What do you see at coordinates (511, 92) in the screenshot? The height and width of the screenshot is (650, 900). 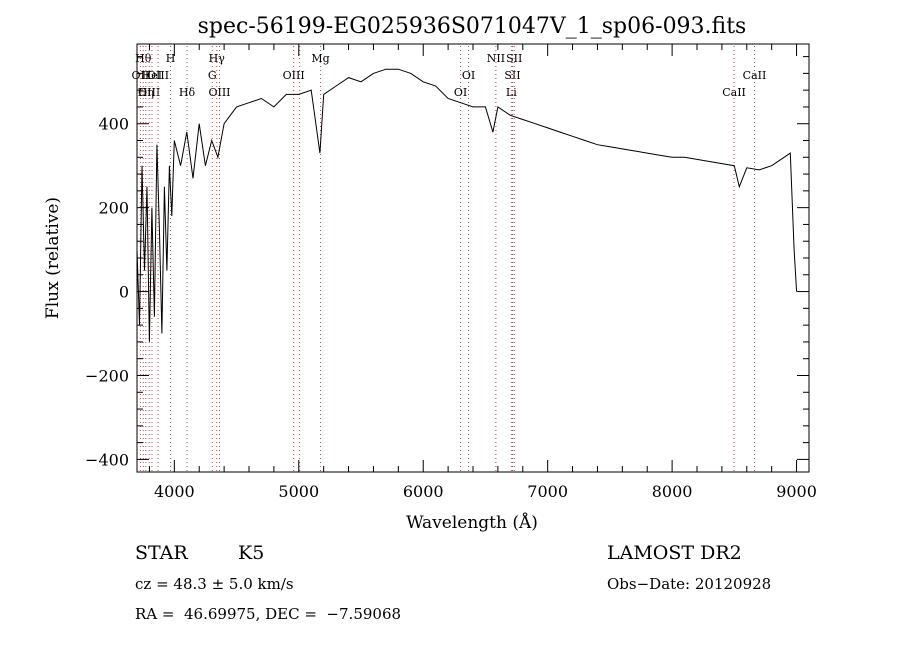 I see `line-label: Li` at bounding box center [511, 92].